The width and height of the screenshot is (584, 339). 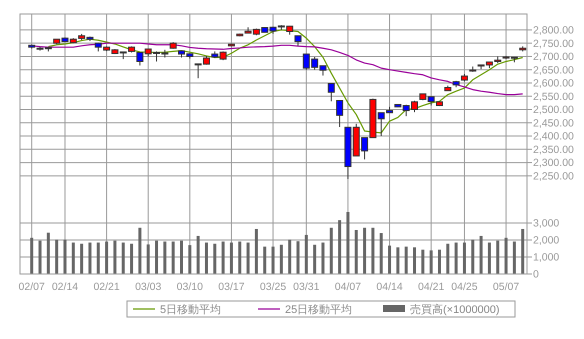 What do you see at coordinates (553, 57) in the screenshot?
I see `y-tick-label: 2,700.00` at bounding box center [553, 57].